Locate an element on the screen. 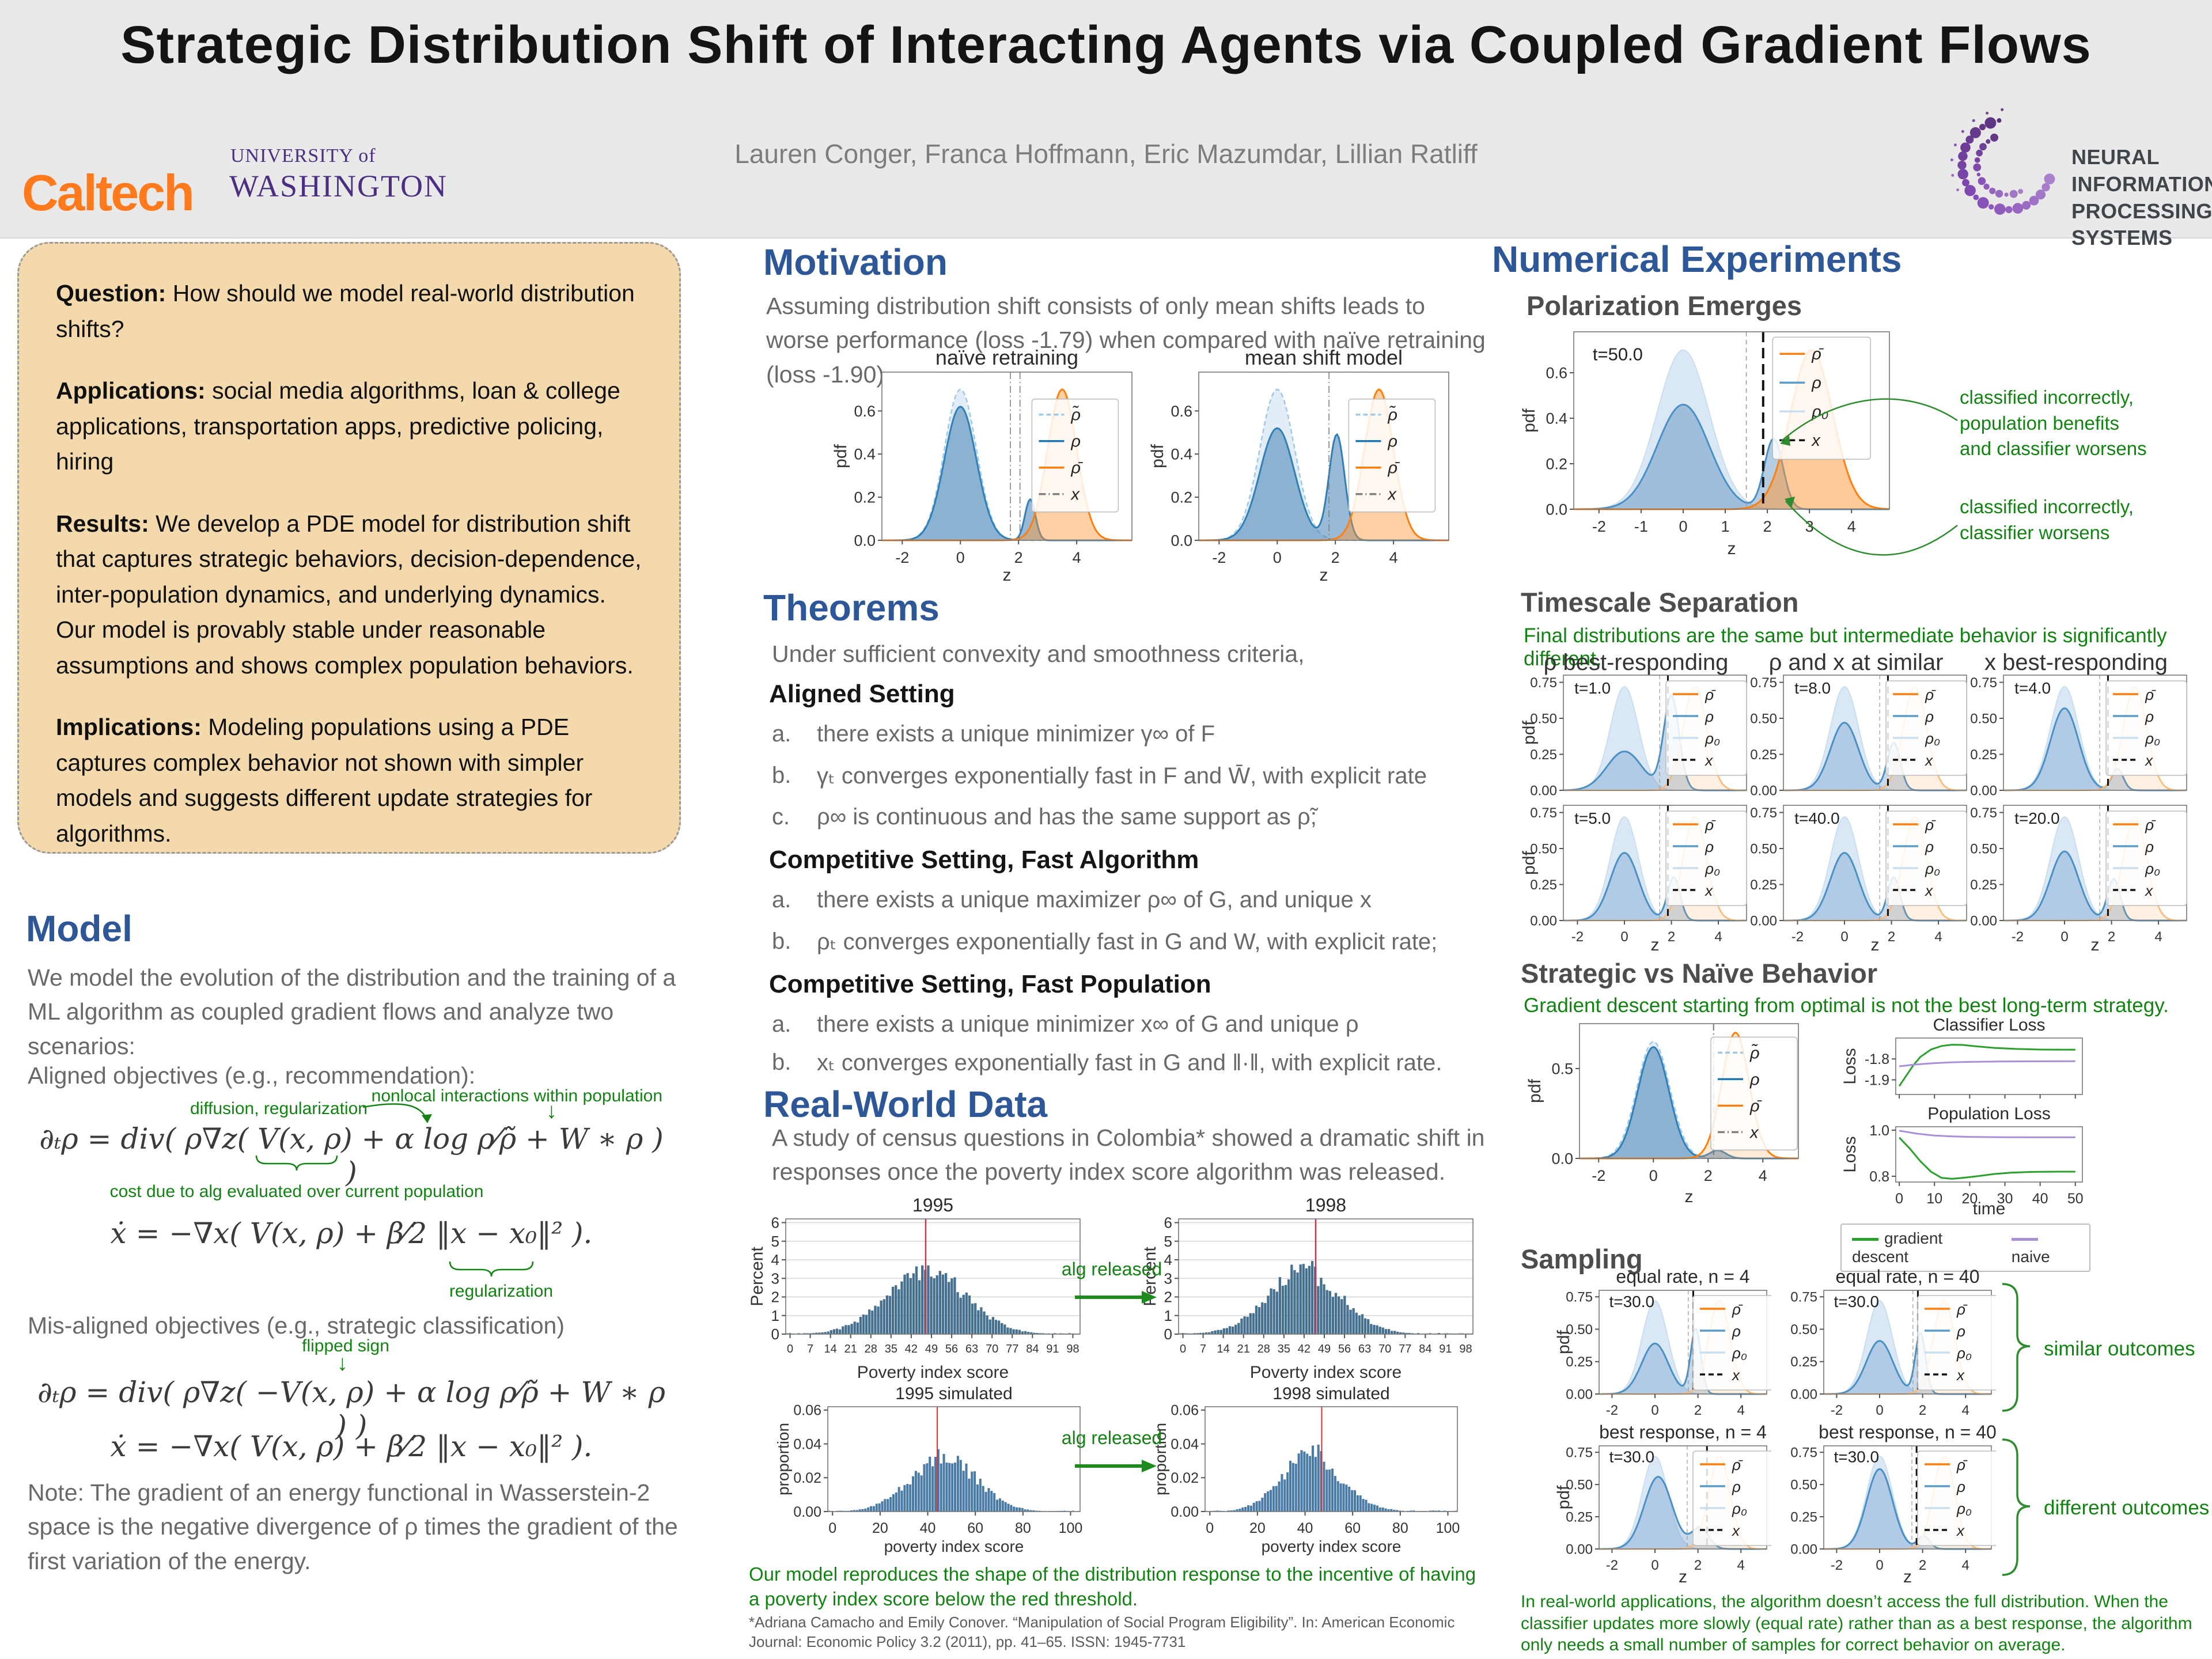 Image resolution: width=2212 pixels, height=1659 pixels. svg-text: 0.0 is located at coordinates (1562, 1158).